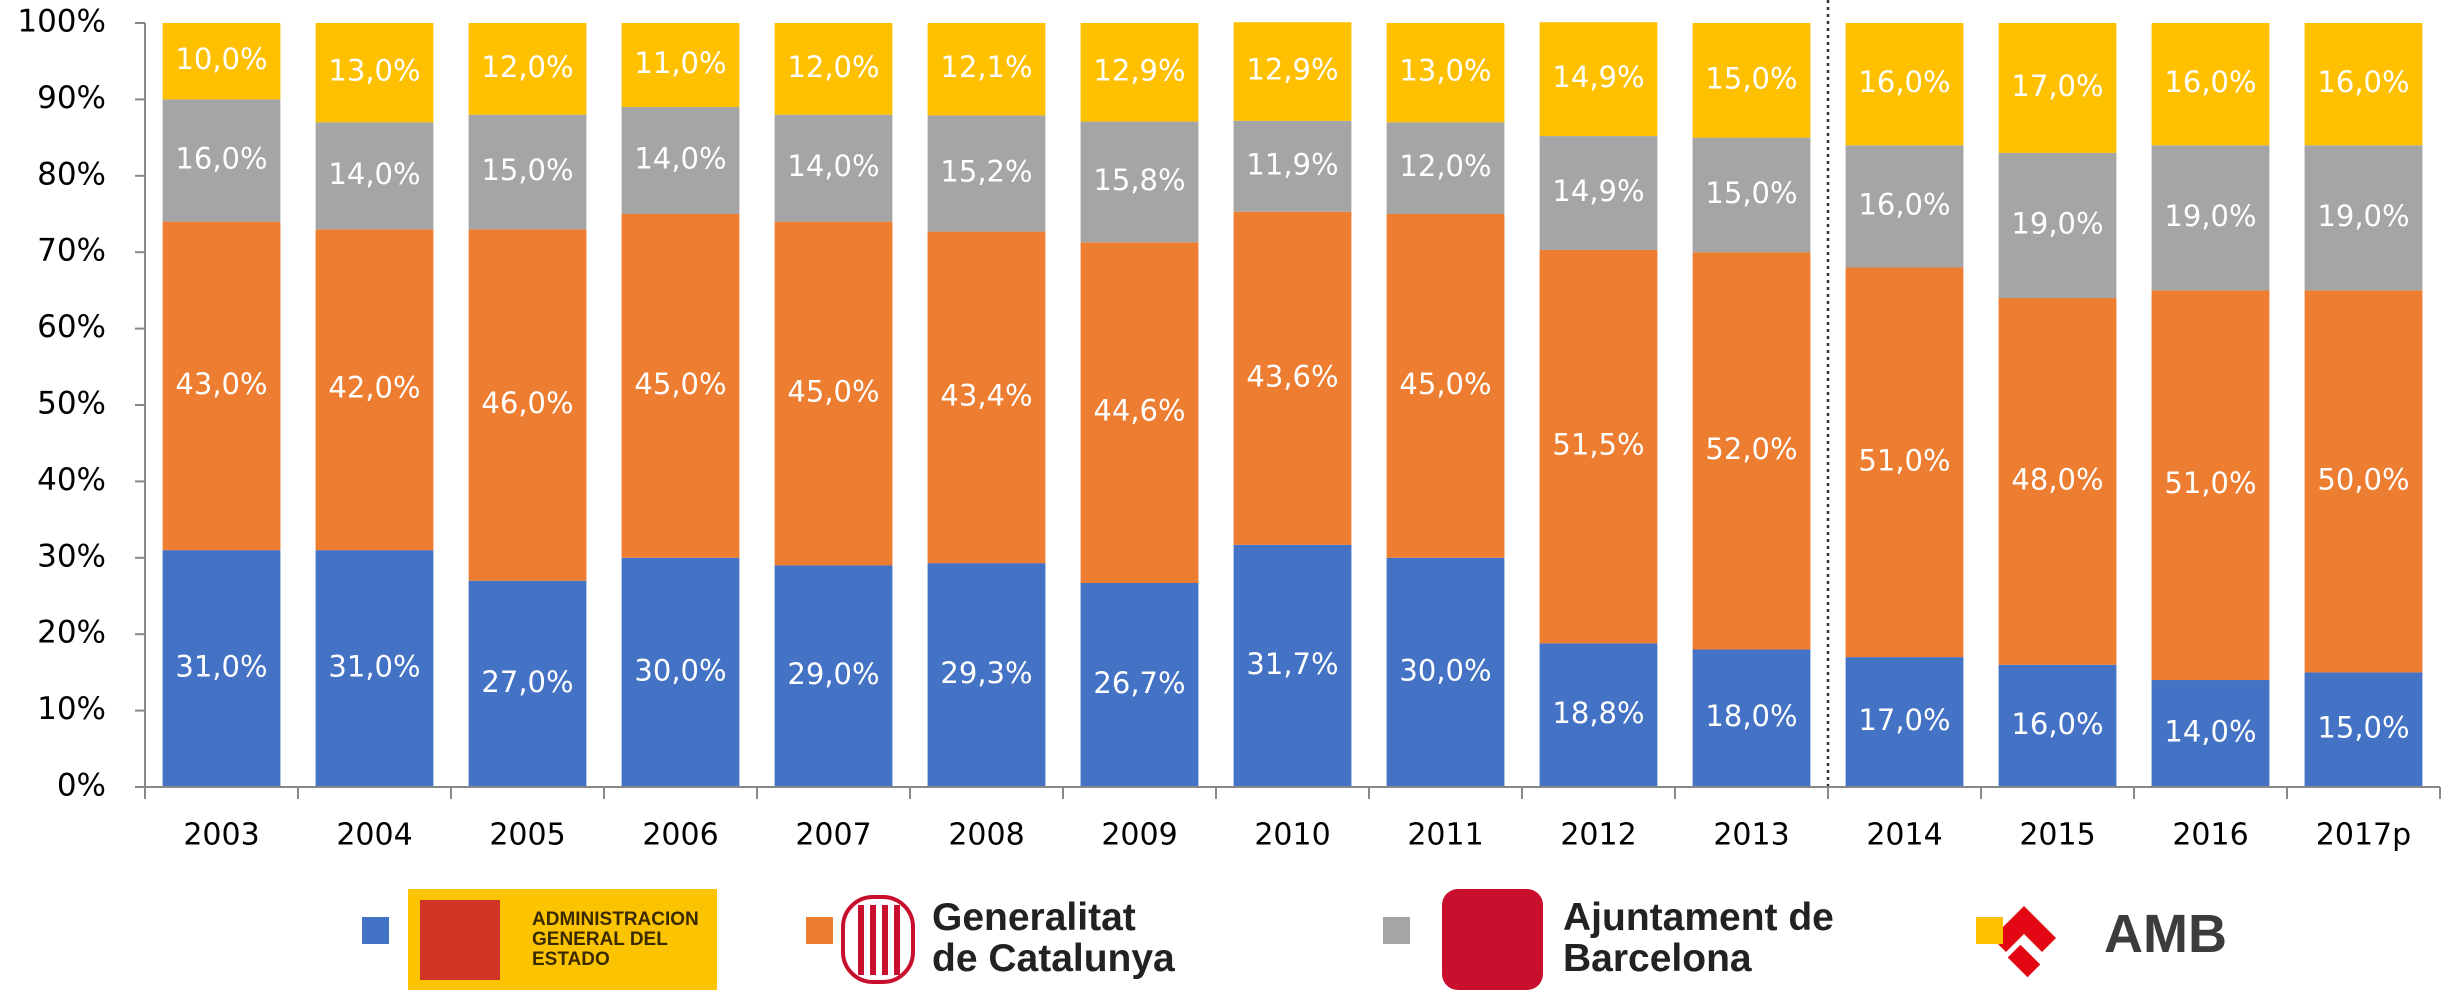 Image resolution: width=2445 pixels, height=991 pixels. I want to click on ajuntament-logo, so click(1492, 939).